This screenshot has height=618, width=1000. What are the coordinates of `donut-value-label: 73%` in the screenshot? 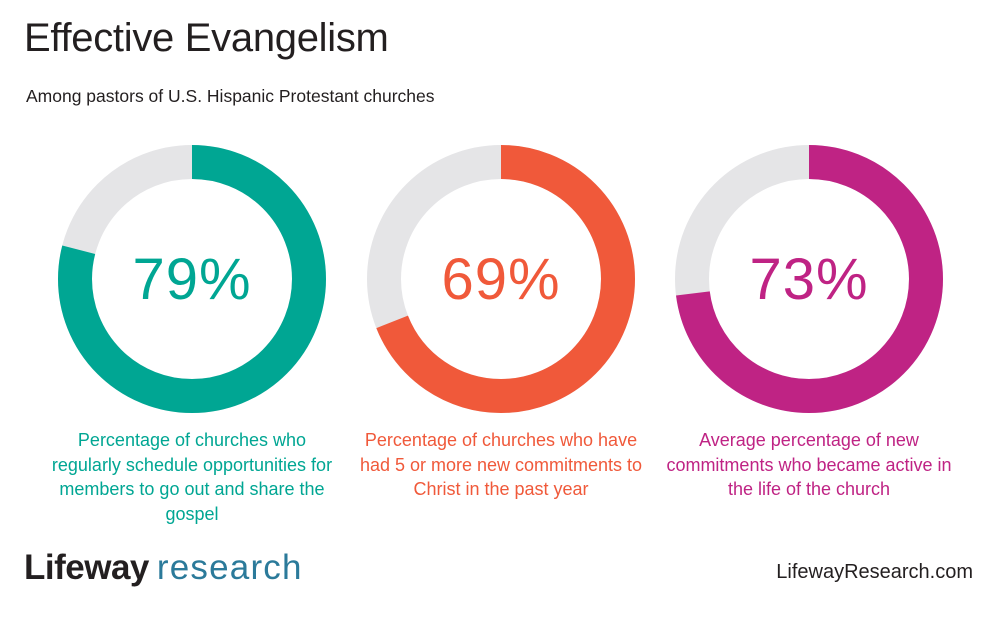 It's located at (809, 279).